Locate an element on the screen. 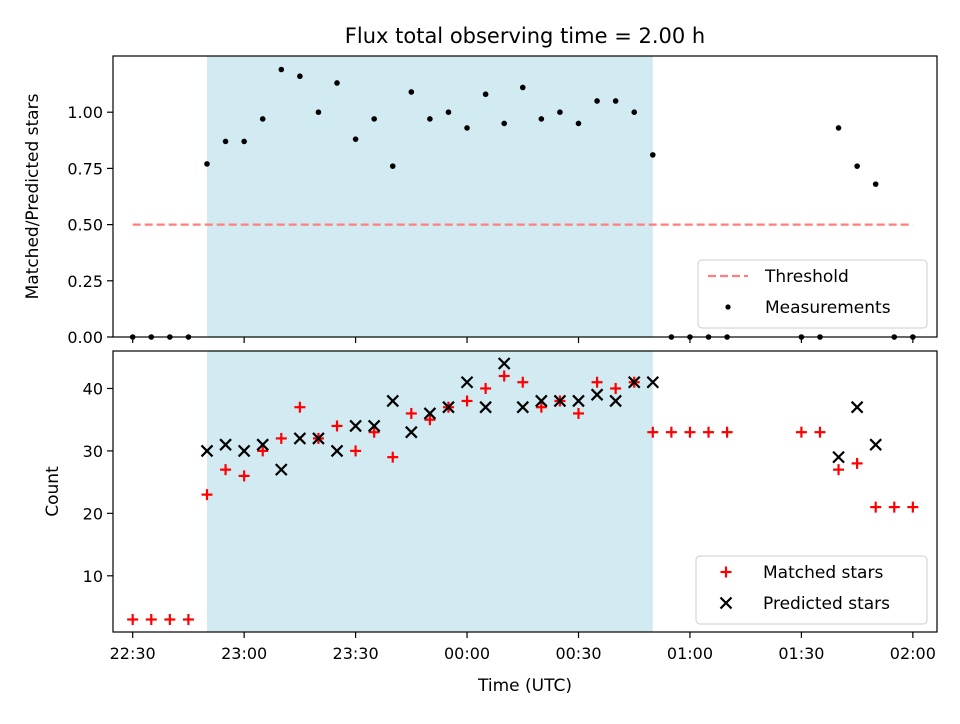 This screenshot has height=724, width=960. y-tick-label: 0.00 is located at coordinates (85, 337).